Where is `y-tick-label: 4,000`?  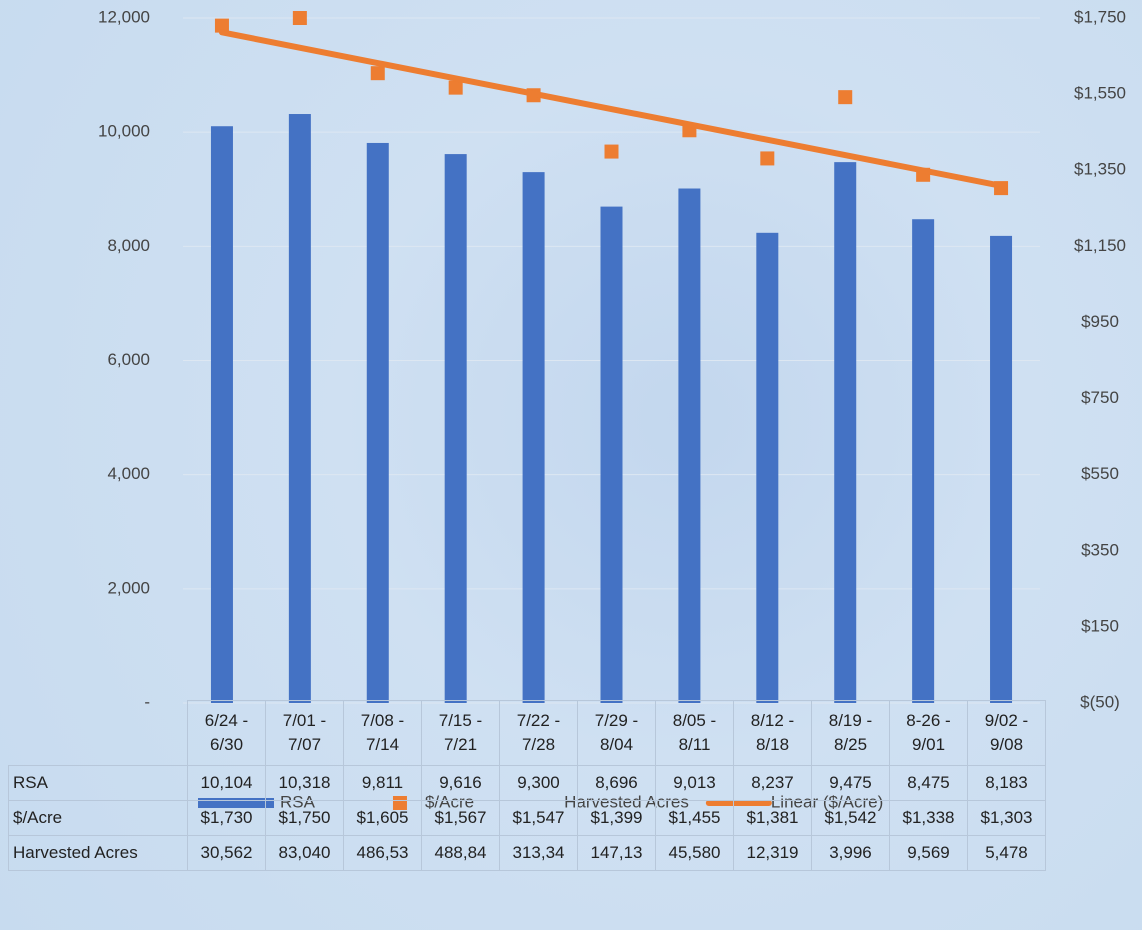
y-tick-label: 4,000 is located at coordinates (128, 473).